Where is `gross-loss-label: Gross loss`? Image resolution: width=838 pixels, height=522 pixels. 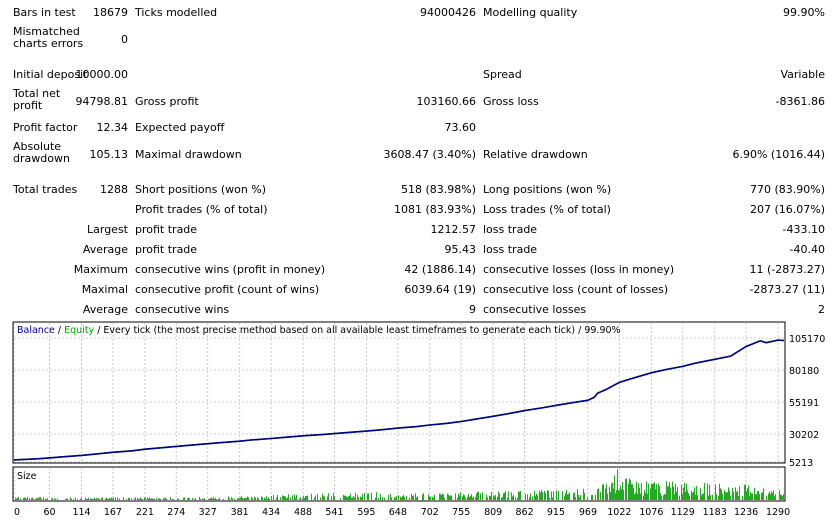 gross-loss-label: Gross loss is located at coordinates (511, 101).